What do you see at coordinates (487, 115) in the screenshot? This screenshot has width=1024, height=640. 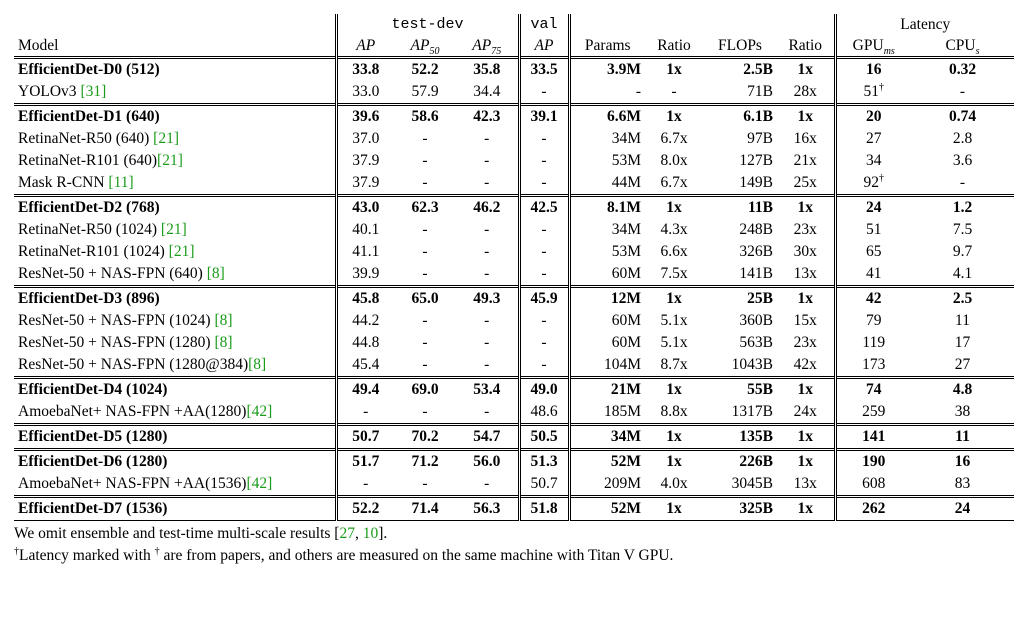 I see `cell-ap75: 42.3` at bounding box center [487, 115].